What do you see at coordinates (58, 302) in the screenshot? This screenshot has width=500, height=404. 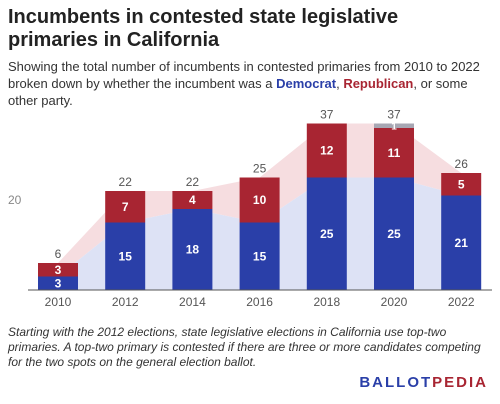 I see `x-tick-label: 2010` at bounding box center [58, 302].